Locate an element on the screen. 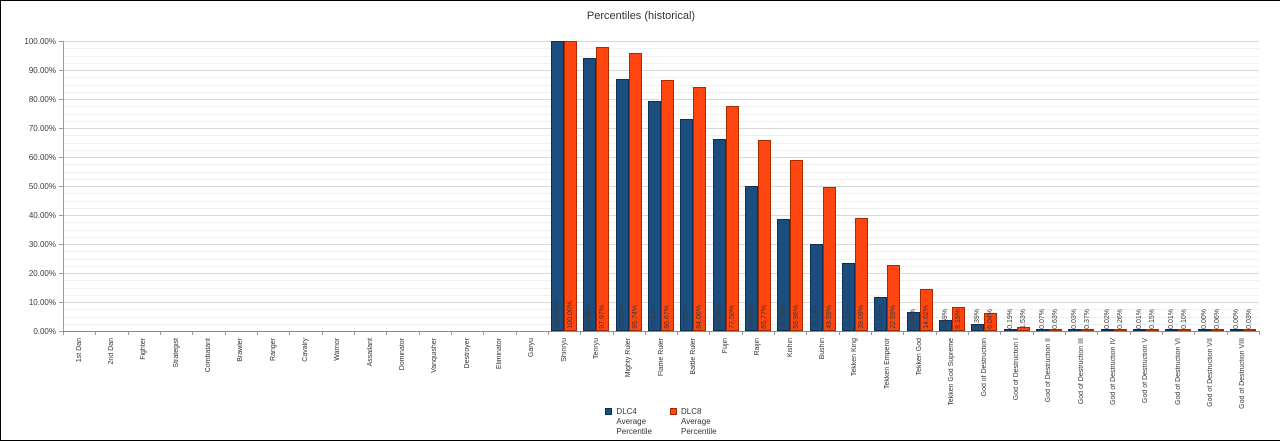  bar-value-label: 0.37% is located at coordinates (1087, 319).